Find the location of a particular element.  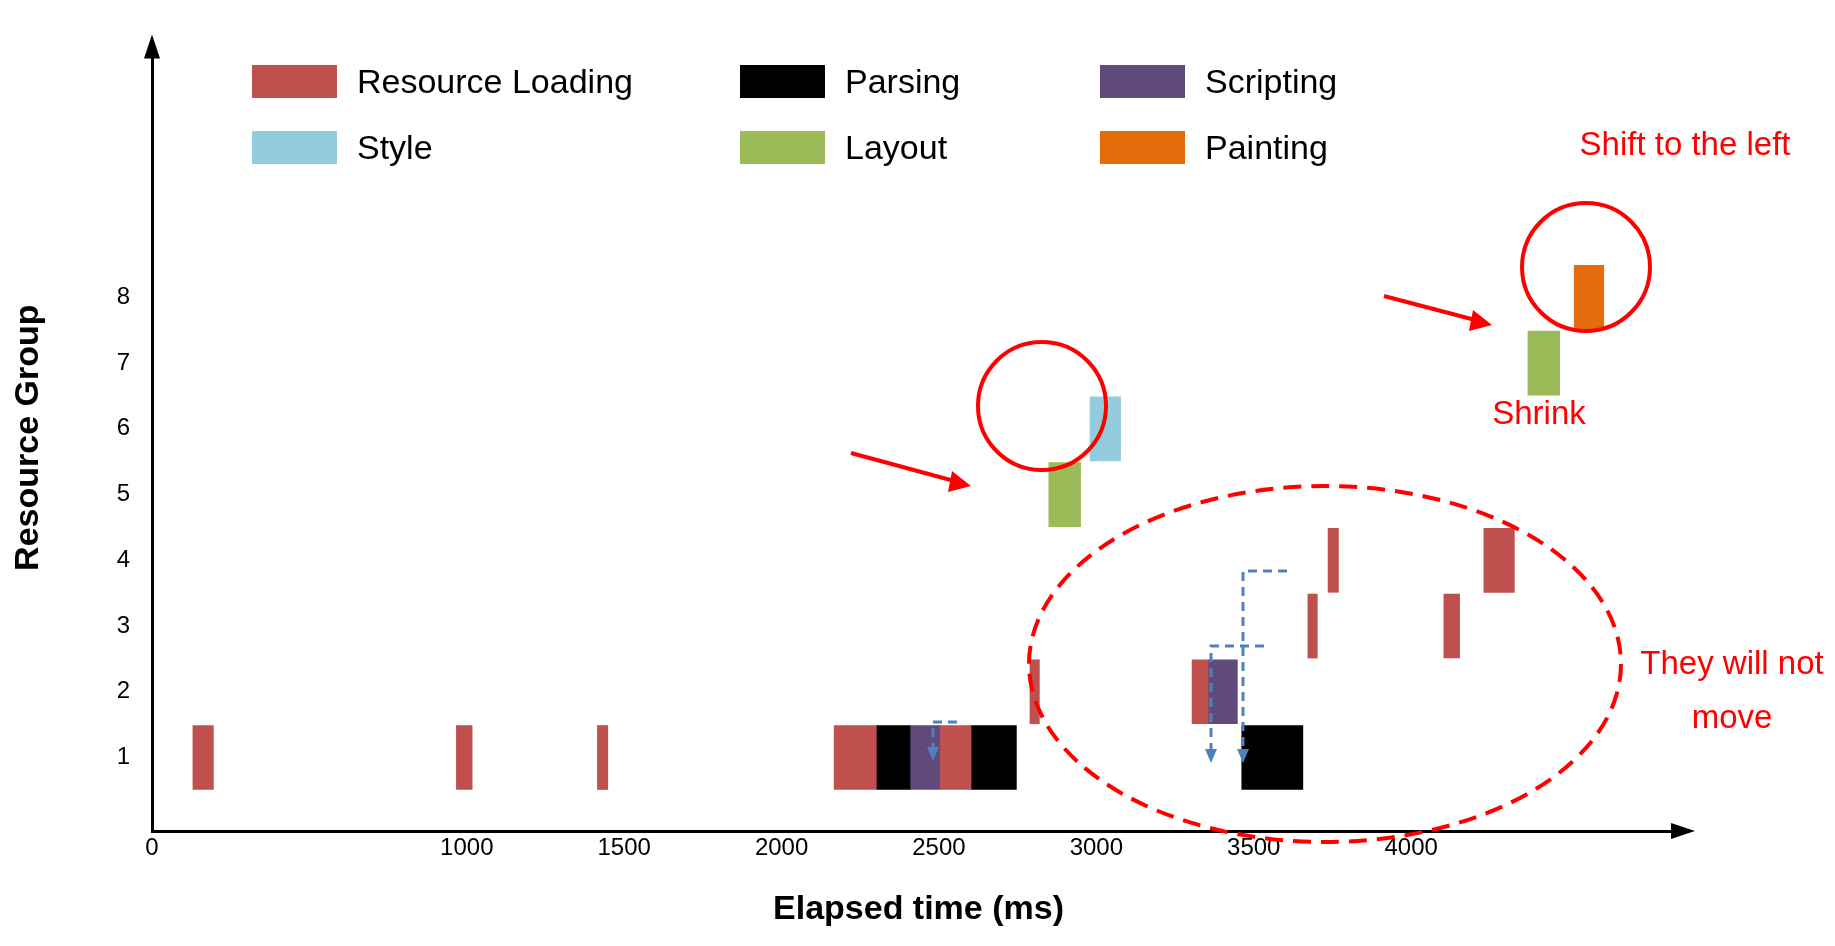

legend-label: Painting is located at coordinates (1266, 147).